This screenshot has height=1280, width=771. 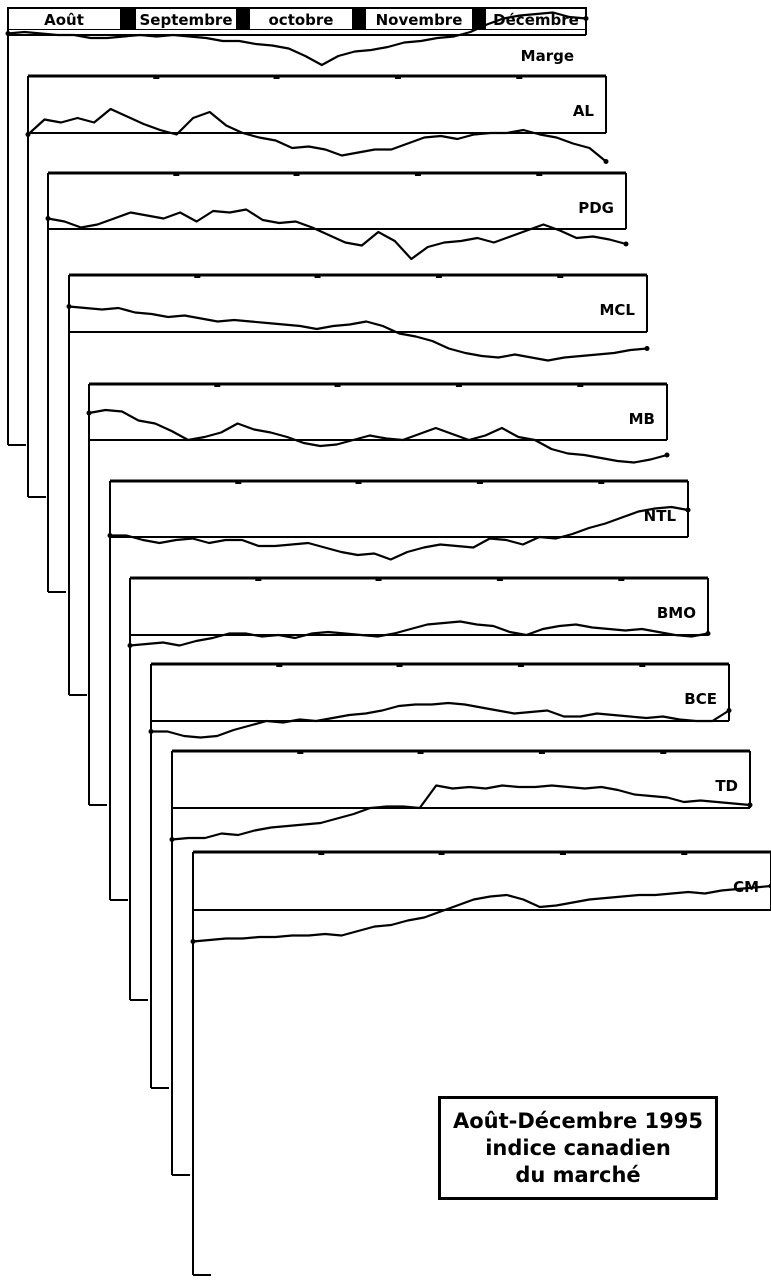 What do you see at coordinates (317, 135) in the screenshot?
I see `series-line-al` at bounding box center [317, 135].